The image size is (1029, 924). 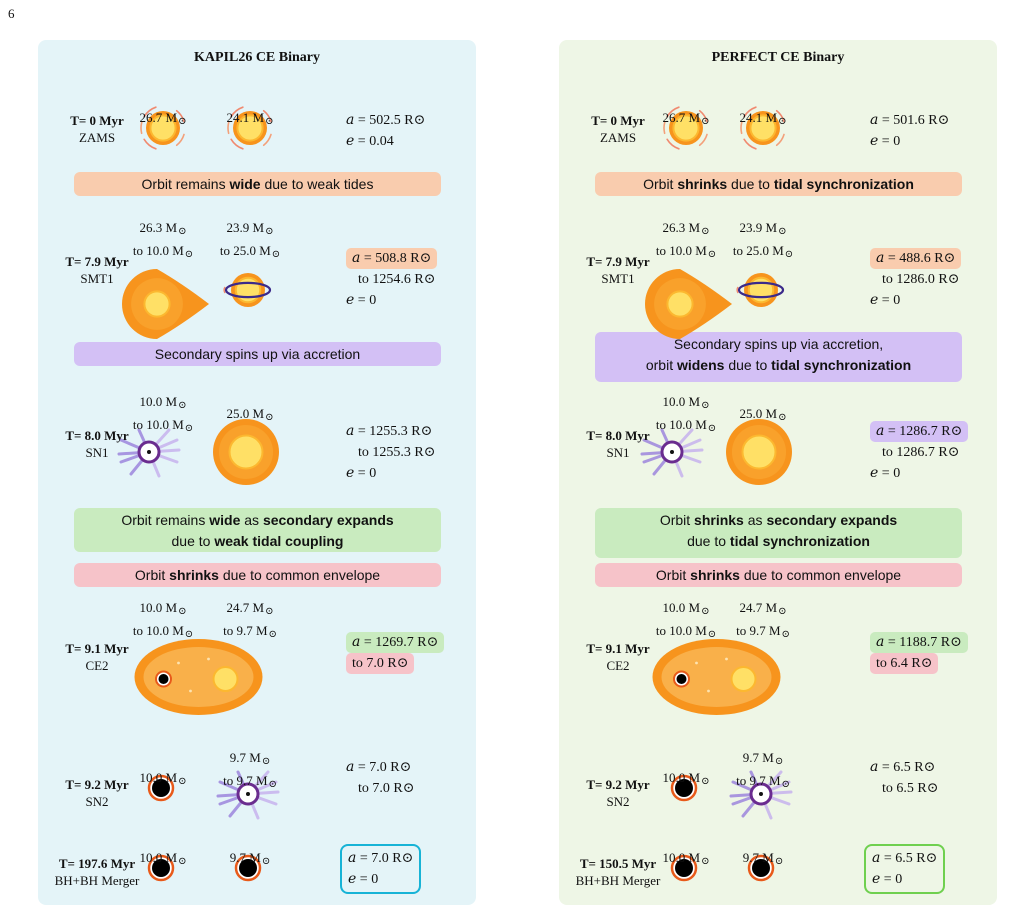 I want to click on mass-value: 26.7 M⊙, so click(x=686, y=118).